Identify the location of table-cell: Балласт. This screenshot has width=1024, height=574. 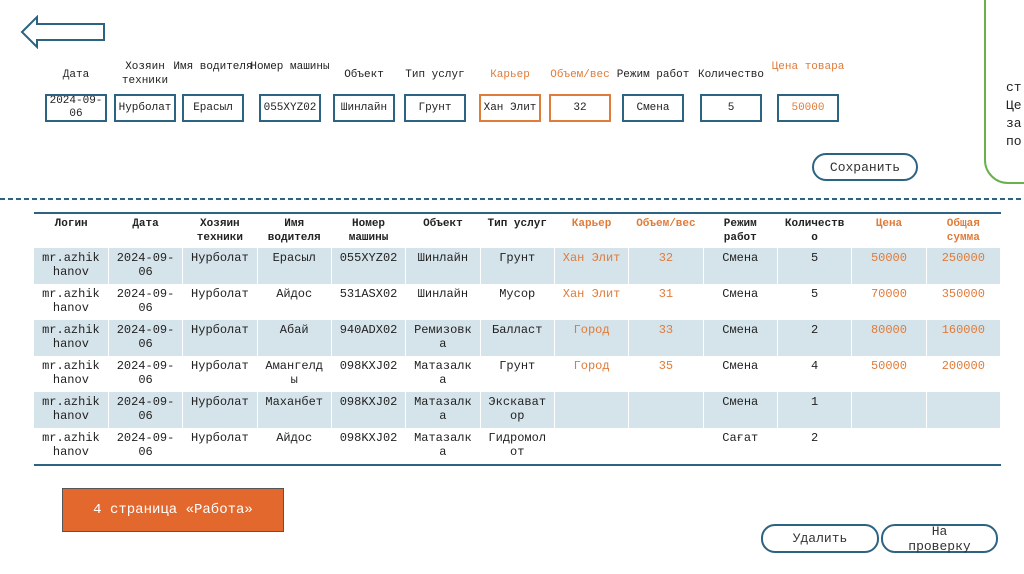
(517, 338).